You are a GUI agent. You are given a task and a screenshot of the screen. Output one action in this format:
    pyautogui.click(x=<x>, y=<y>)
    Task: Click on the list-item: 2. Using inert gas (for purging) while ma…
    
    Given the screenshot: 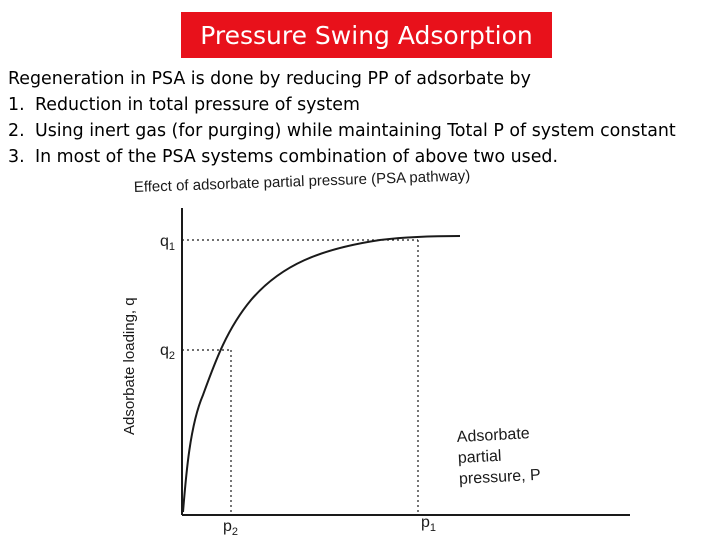 What is the action you would take?
    pyautogui.click(x=361, y=131)
    